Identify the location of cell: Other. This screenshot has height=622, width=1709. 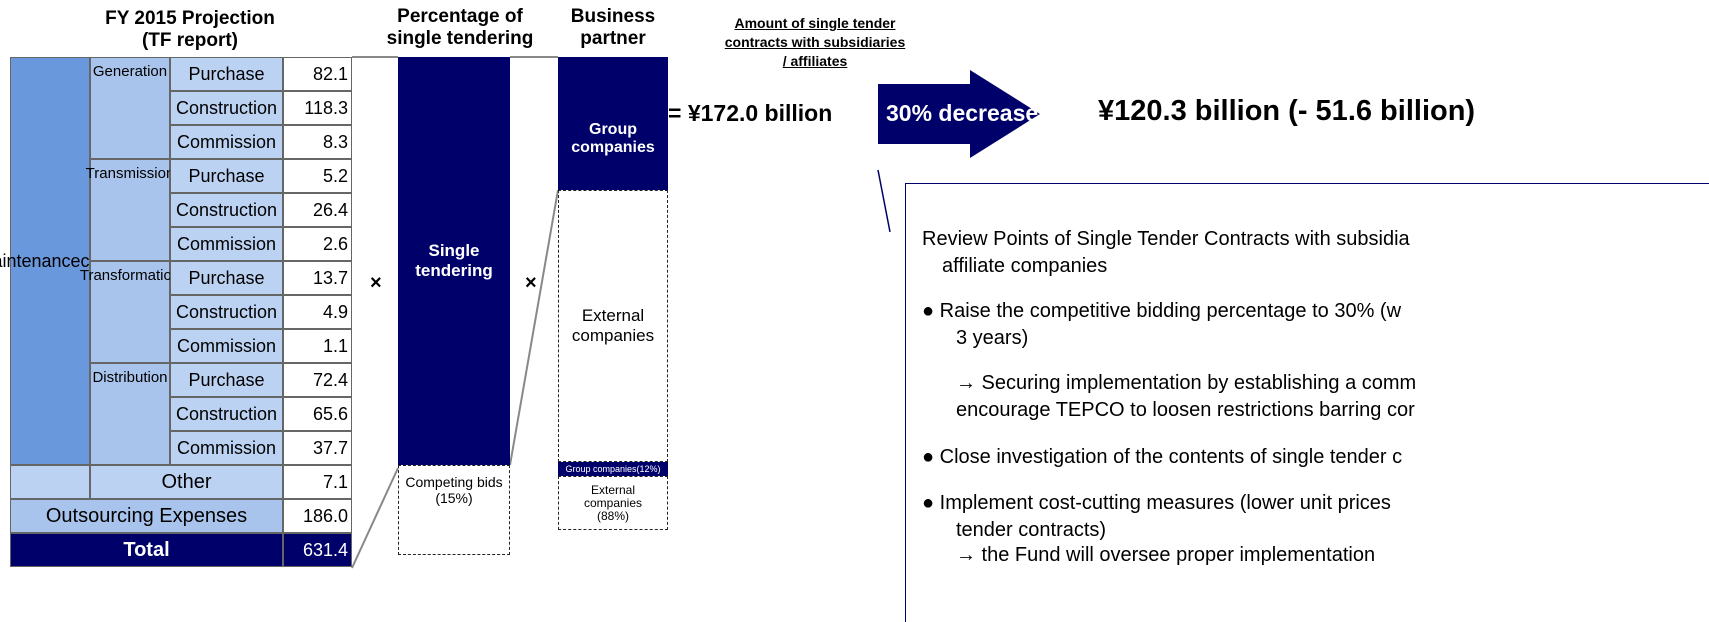
(186, 482).